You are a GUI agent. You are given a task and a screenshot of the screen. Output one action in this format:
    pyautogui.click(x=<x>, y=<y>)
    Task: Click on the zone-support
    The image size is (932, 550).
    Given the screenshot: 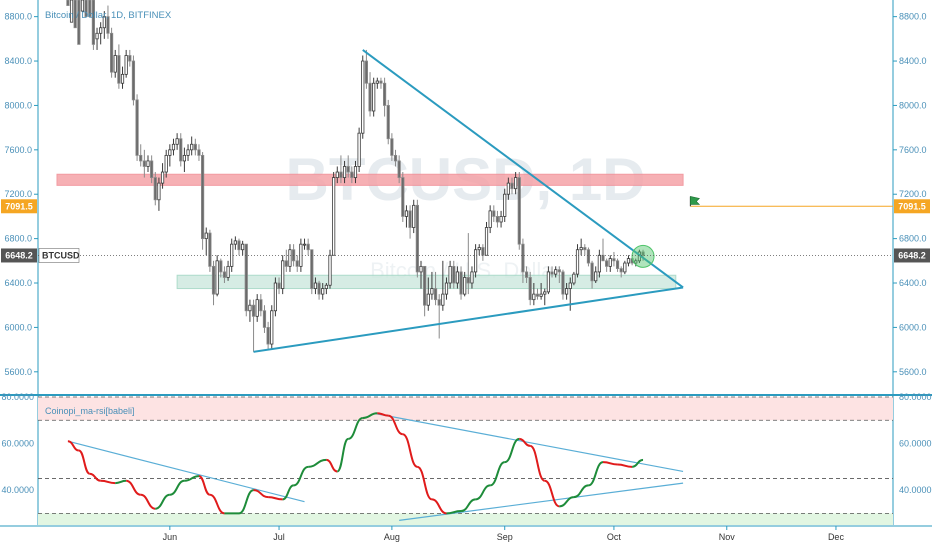 What is the action you would take?
    pyautogui.click(x=426, y=282)
    